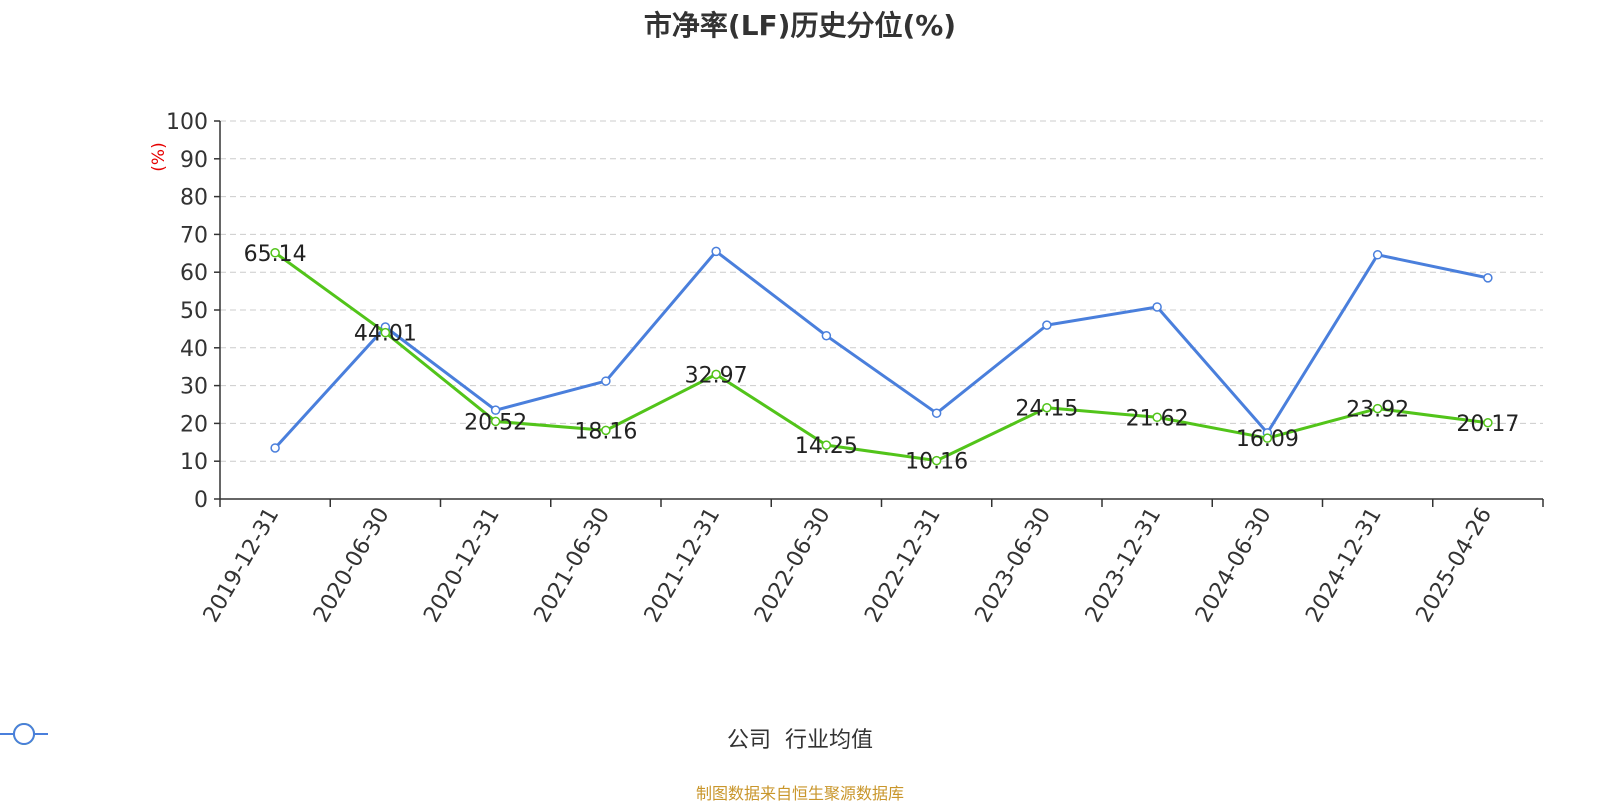 This screenshot has height=804, width=1600. Describe the element at coordinates (242, 565) in the screenshot. I see `x-tick-label: 2019-12-31` at that location.